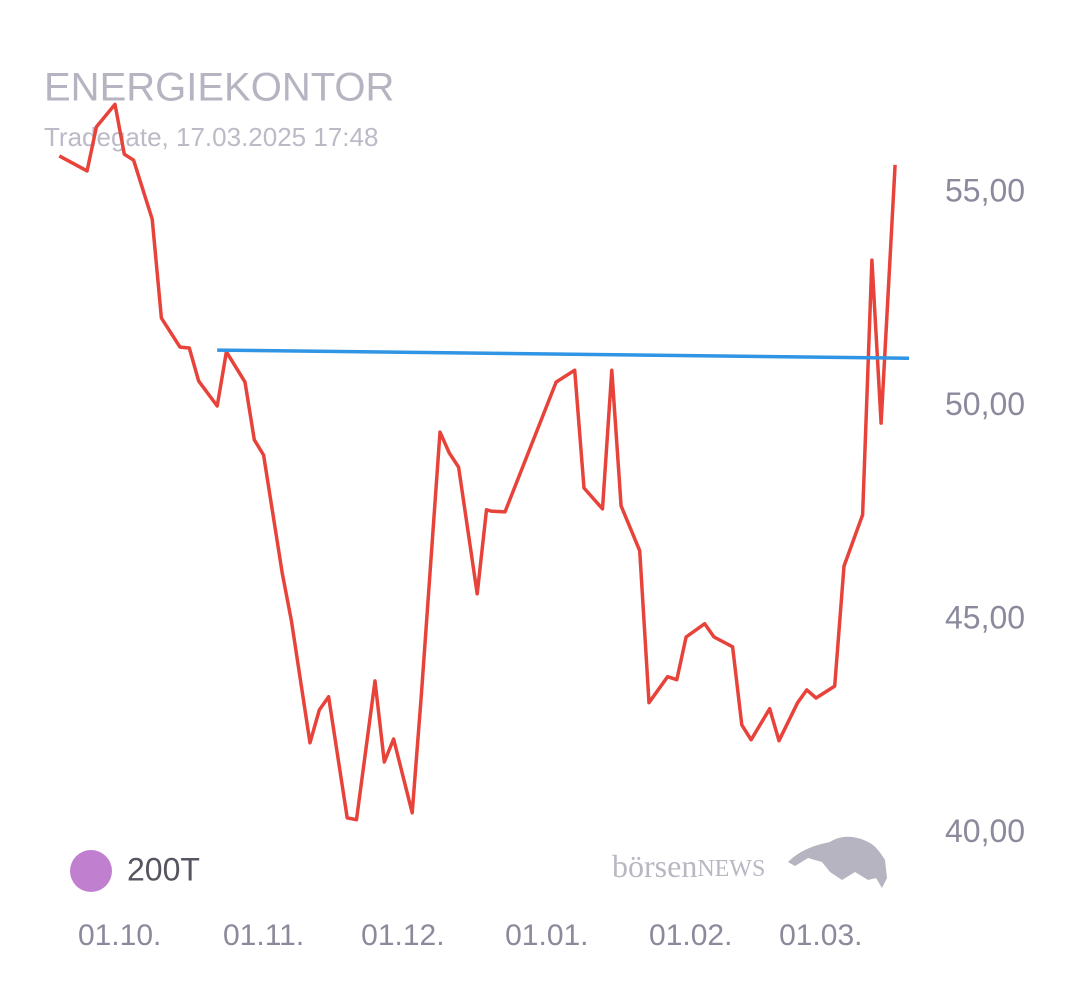 Image resolution: width=1080 pixels, height=990 pixels. What do you see at coordinates (219, 88) in the screenshot?
I see `chart-title: ENERGIEKONTOR` at bounding box center [219, 88].